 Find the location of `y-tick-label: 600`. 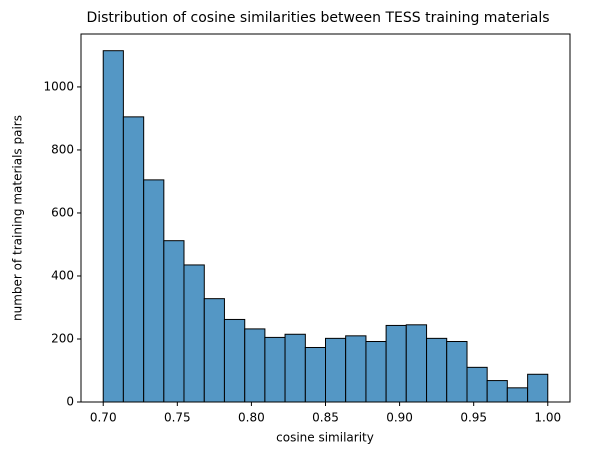

y-tick-label: 600 is located at coordinates (62, 212).